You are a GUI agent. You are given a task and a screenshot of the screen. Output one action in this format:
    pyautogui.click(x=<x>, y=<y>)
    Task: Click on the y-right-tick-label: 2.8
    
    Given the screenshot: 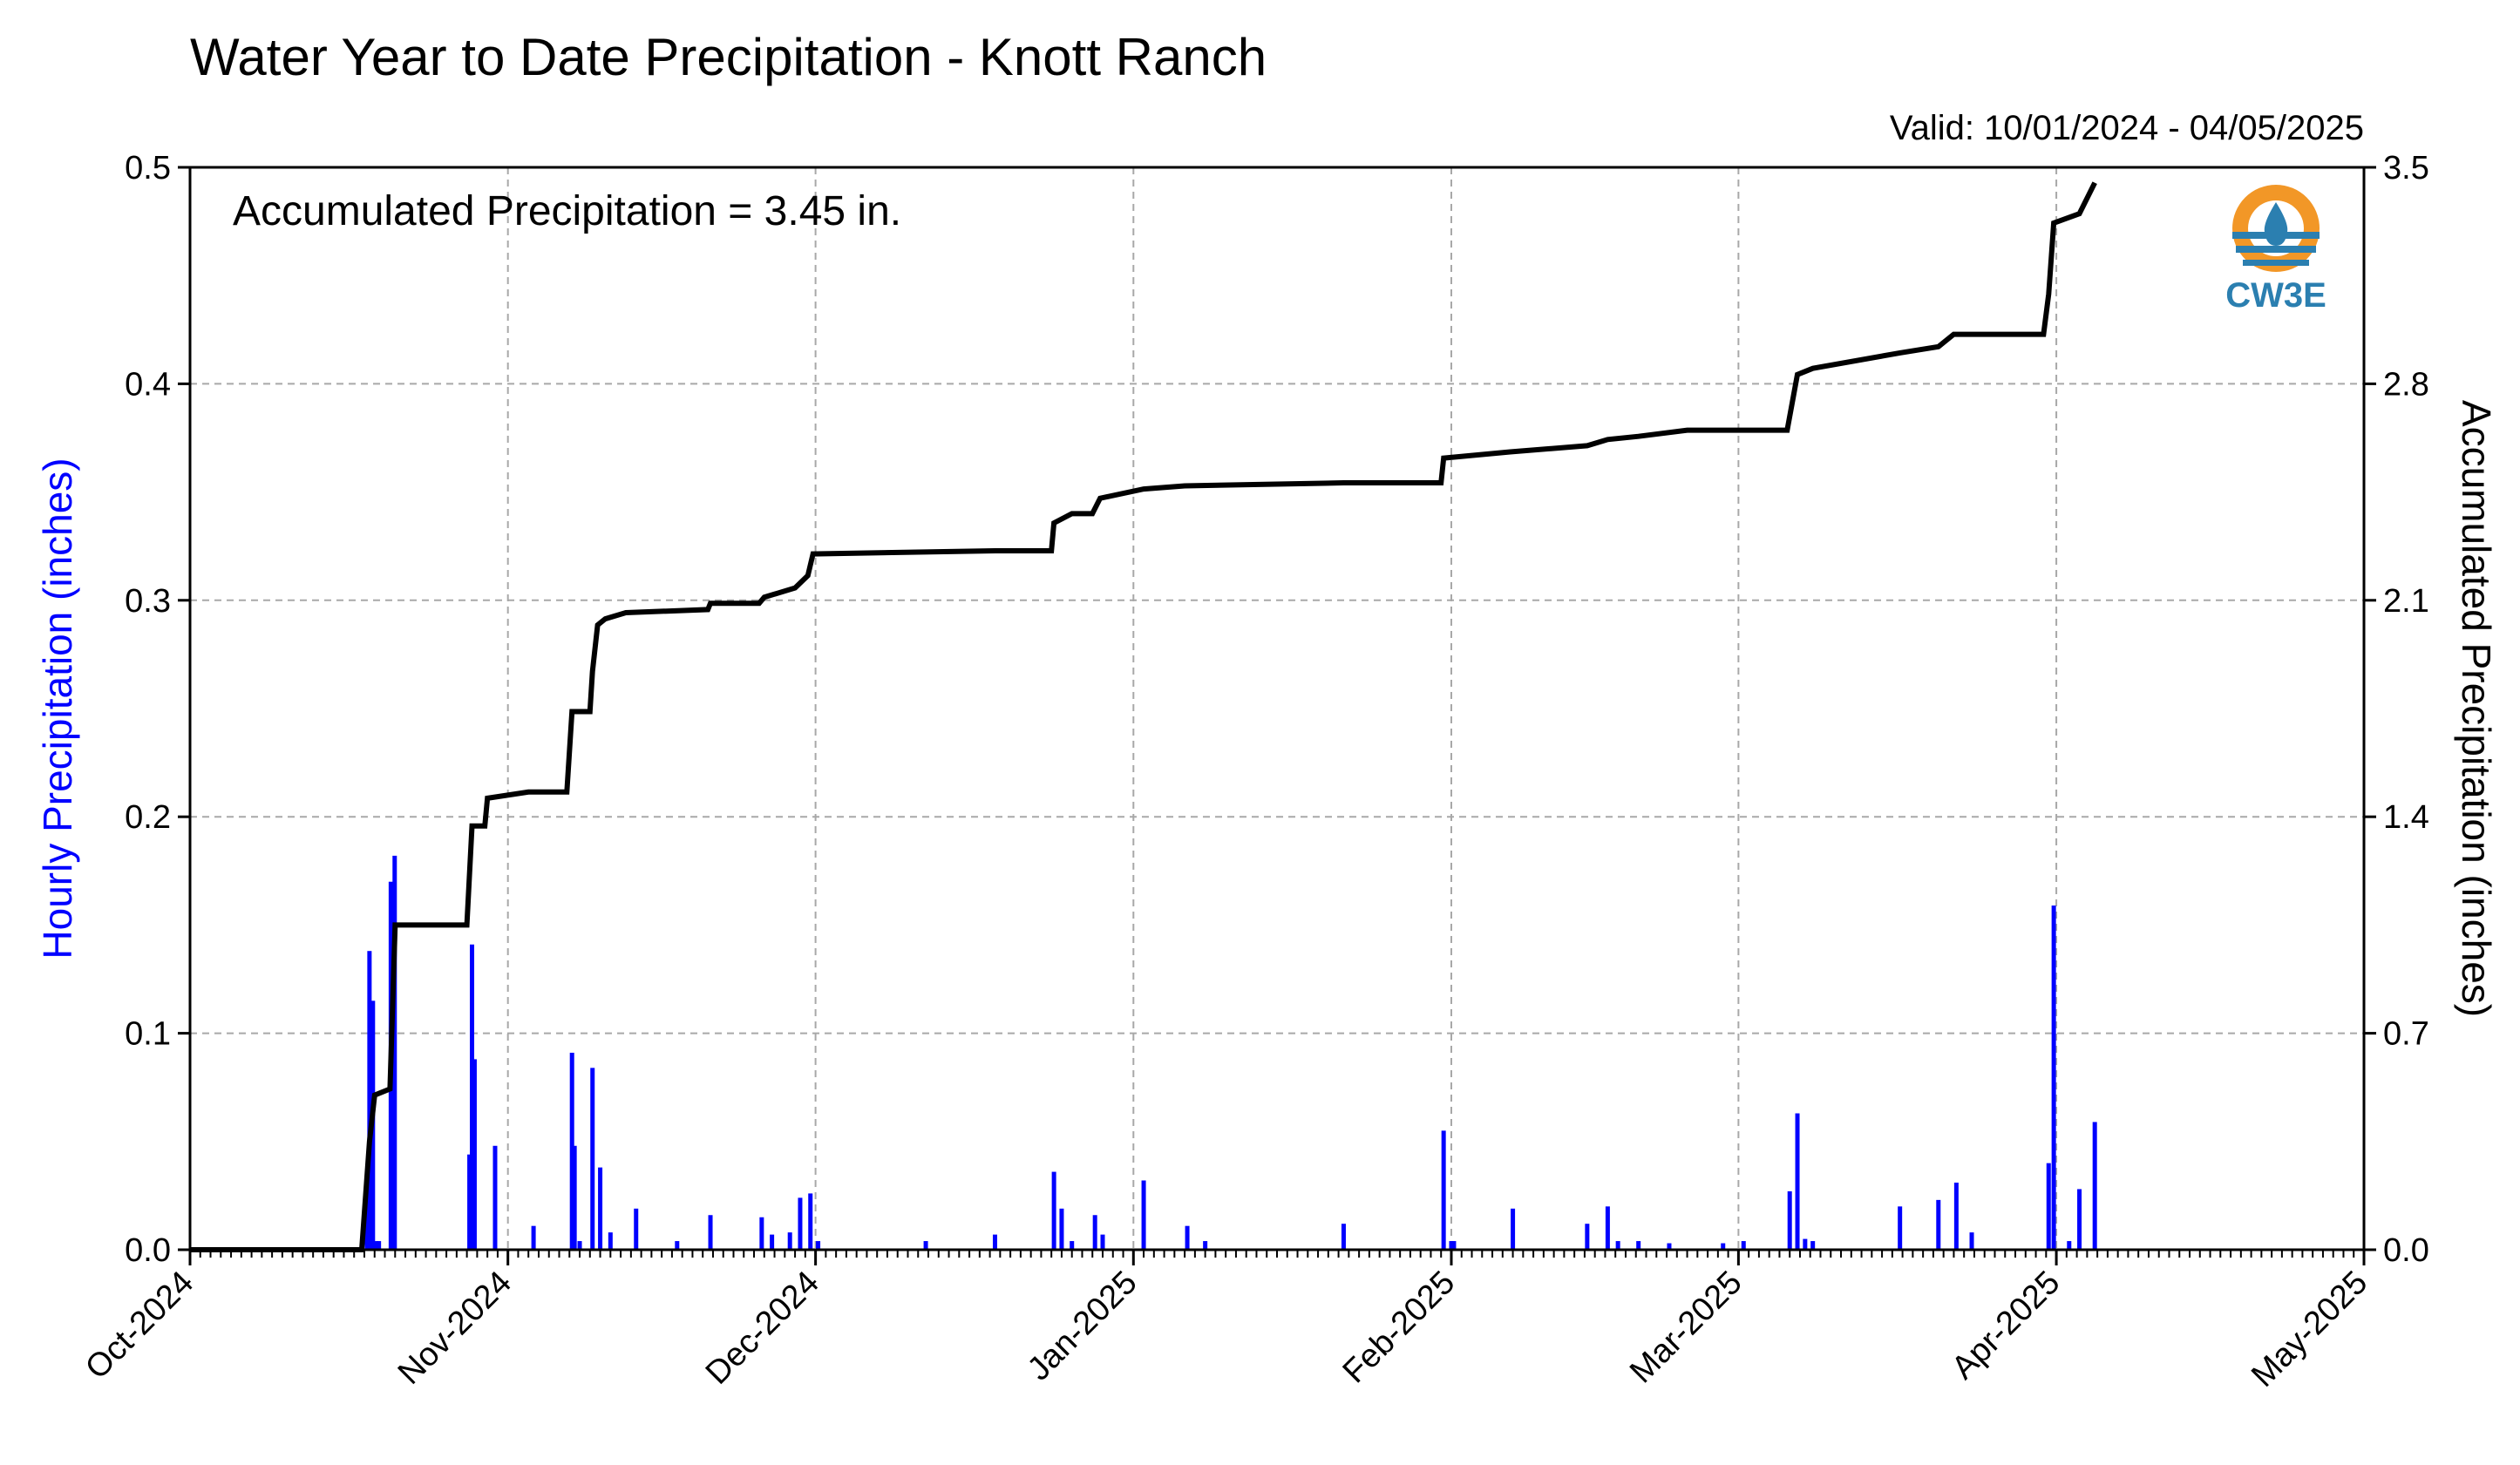 What is the action you would take?
    pyautogui.click(x=2406, y=384)
    